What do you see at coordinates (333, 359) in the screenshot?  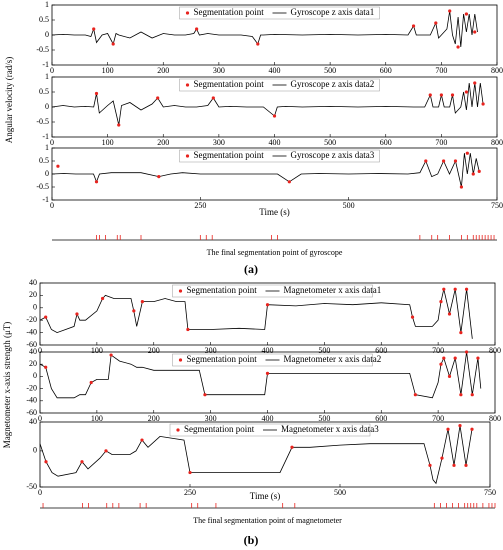 I see `legend-label: Magnetometer x axis data2` at bounding box center [333, 359].